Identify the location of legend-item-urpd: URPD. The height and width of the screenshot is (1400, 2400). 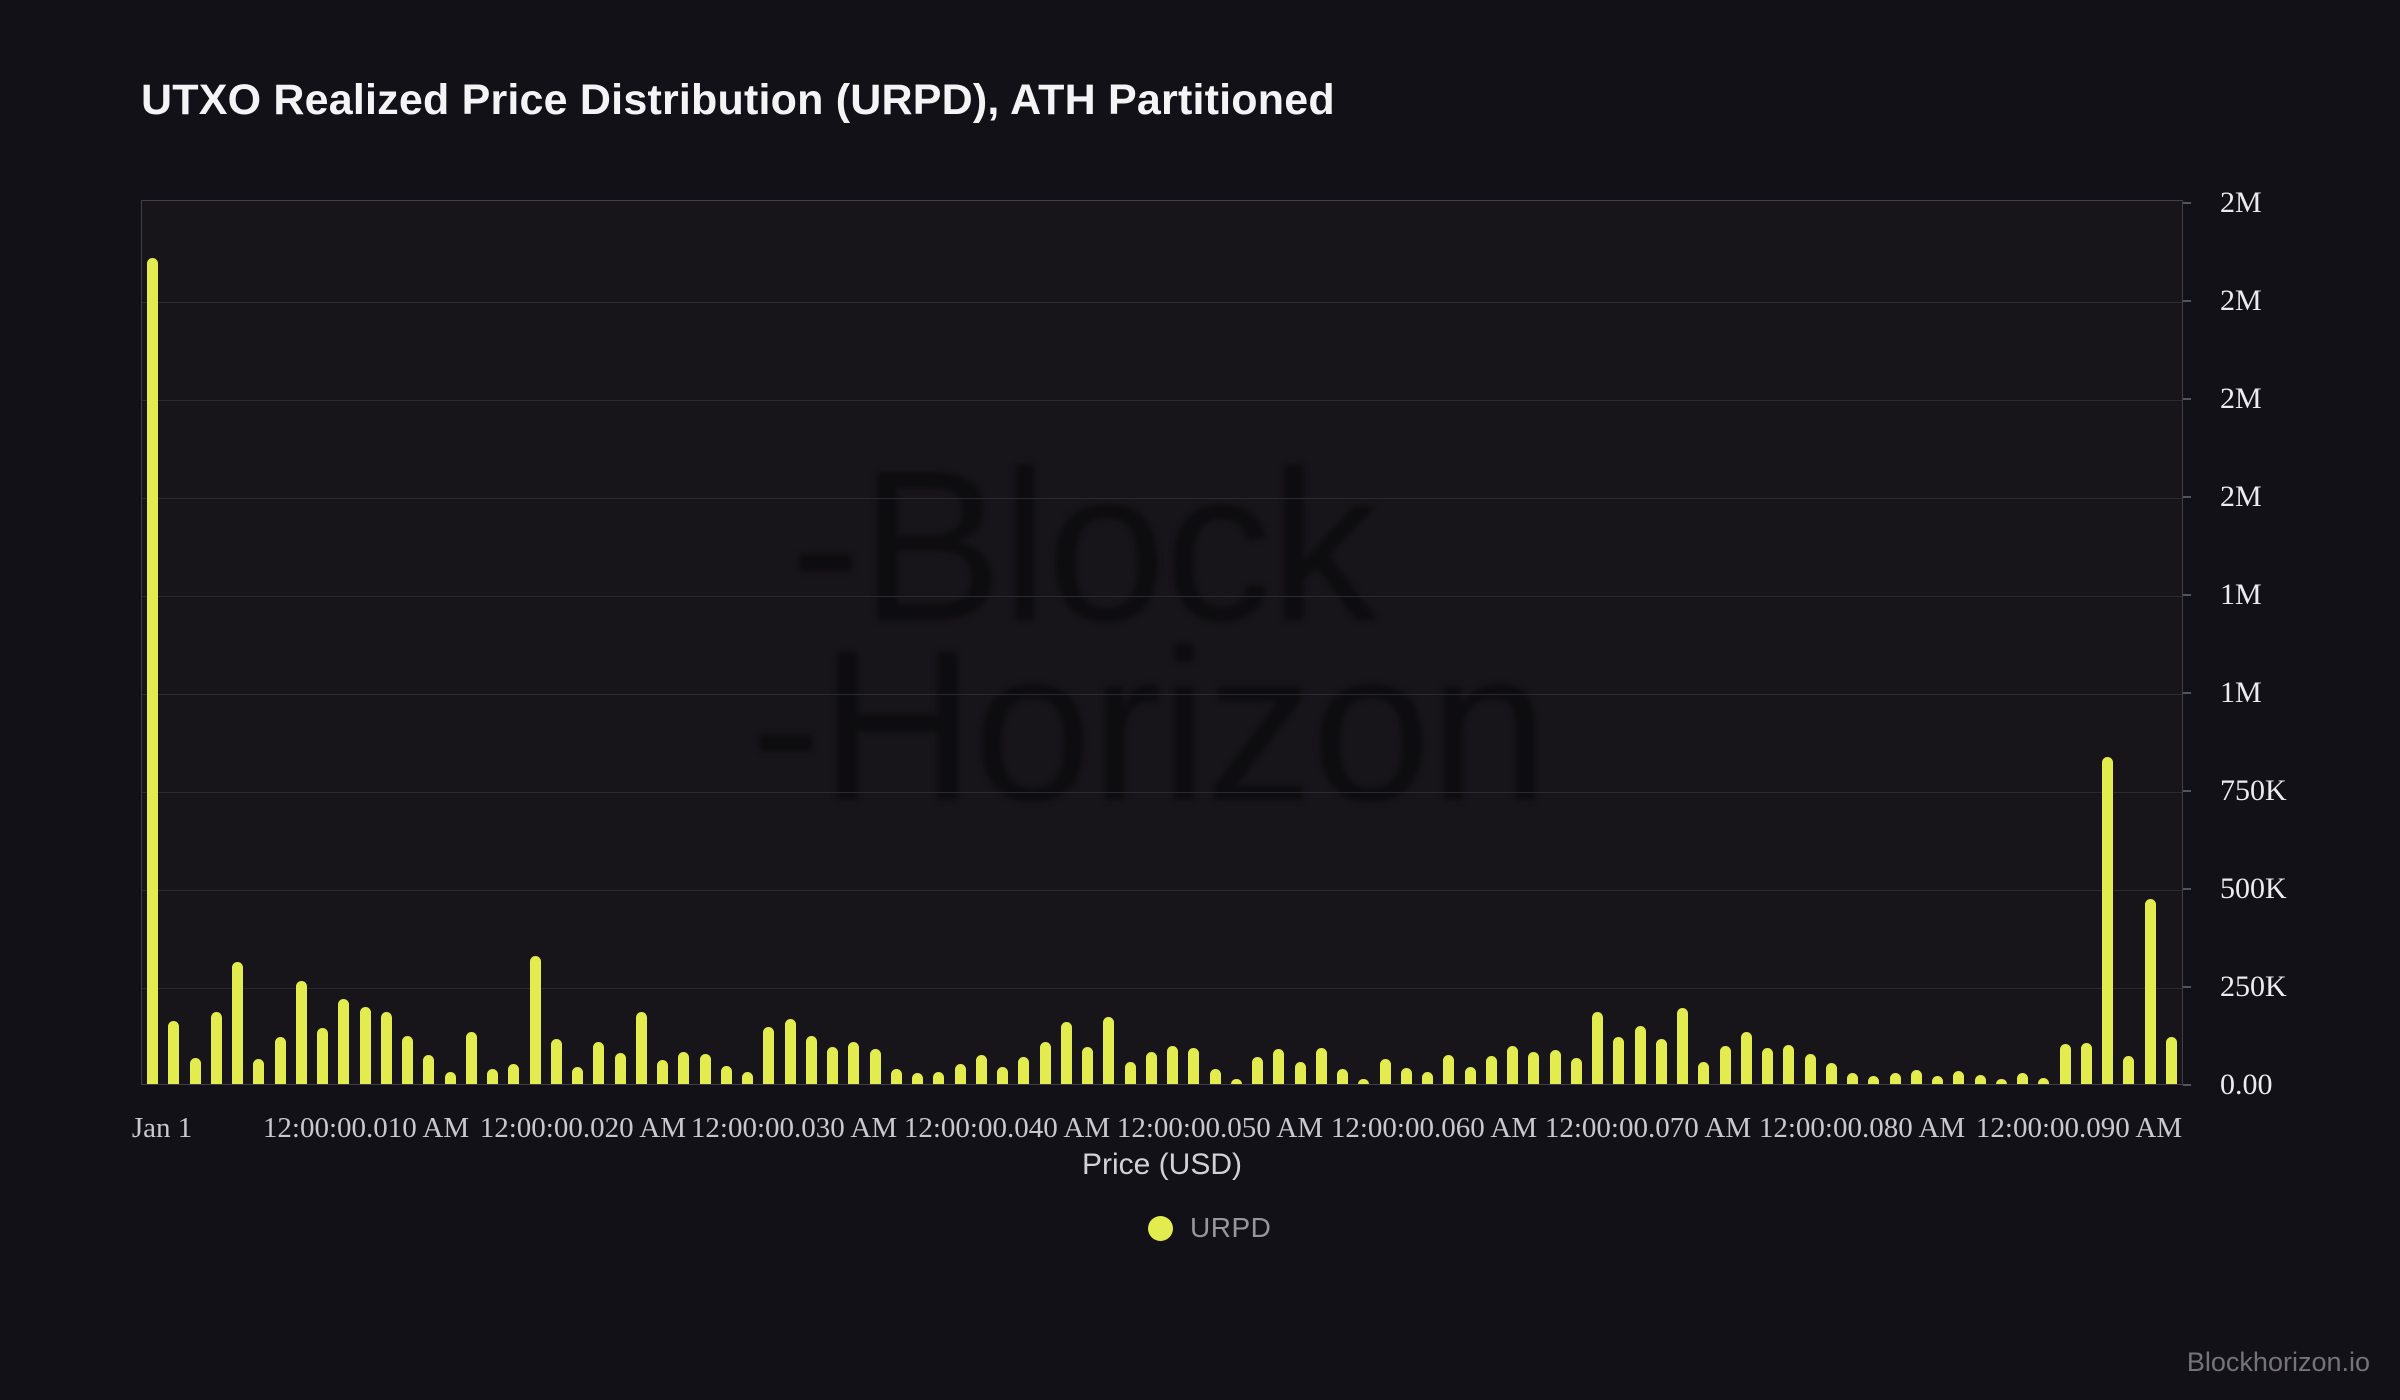
(1209, 1228).